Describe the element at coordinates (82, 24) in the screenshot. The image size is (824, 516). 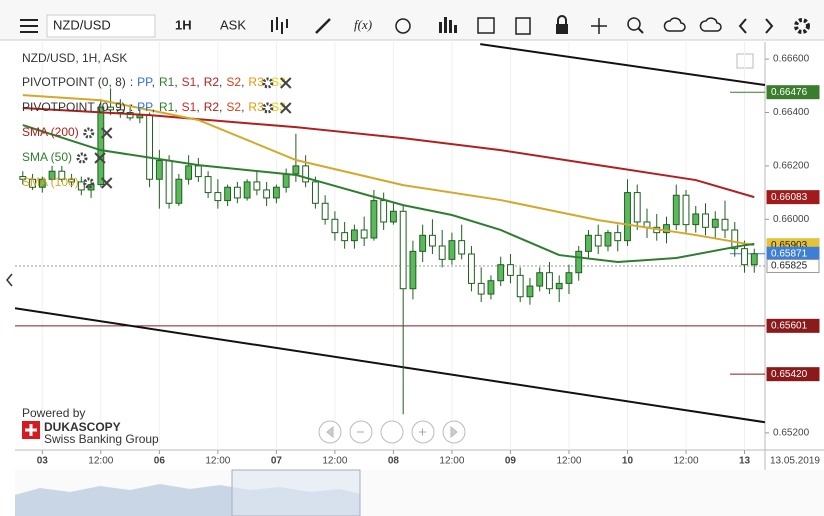
I see `symbol: NZD/USD` at that location.